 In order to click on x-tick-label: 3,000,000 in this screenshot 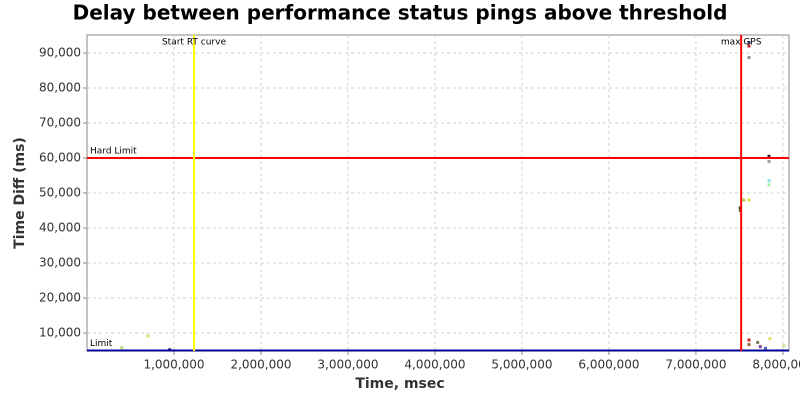, I will do `click(347, 365)`.